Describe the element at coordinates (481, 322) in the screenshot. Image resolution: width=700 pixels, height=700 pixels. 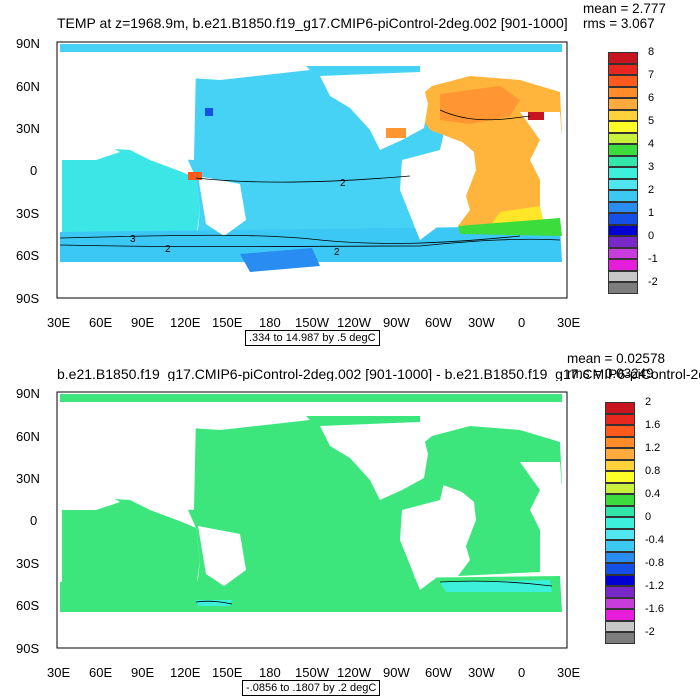
I see `lon-label: 30W` at that location.